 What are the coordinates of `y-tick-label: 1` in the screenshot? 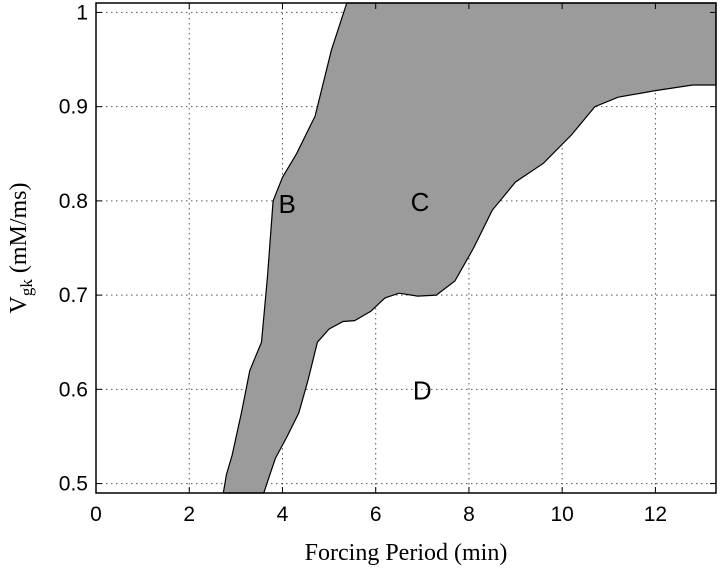 It's located at (82, 12).